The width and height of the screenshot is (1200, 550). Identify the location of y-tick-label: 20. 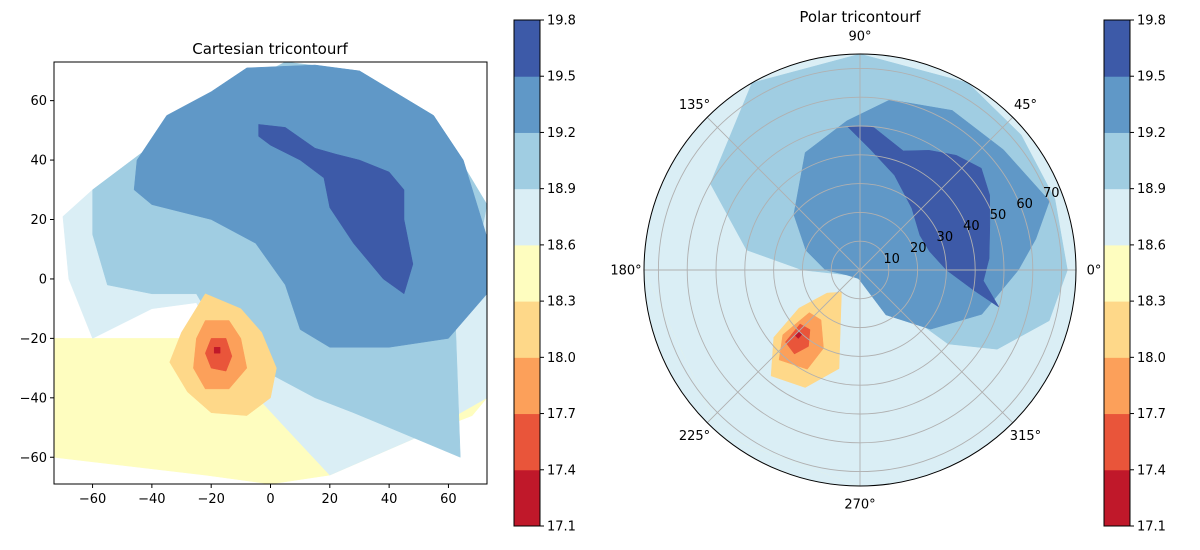
(38, 220).